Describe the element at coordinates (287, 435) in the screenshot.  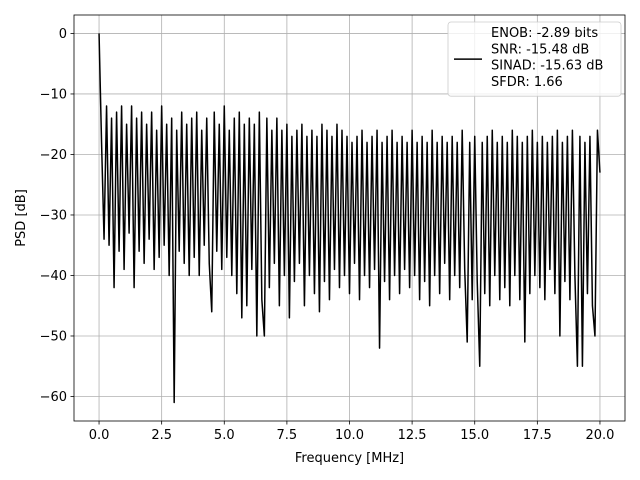
I see `x-tick-label: 7.5` at that location.